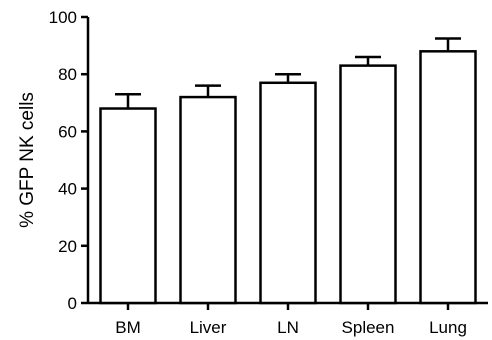  Describe the element at coordinates (68, 160) in the screenshot. I see `y-ticks: 0 20 40 60 80 100` at that location.